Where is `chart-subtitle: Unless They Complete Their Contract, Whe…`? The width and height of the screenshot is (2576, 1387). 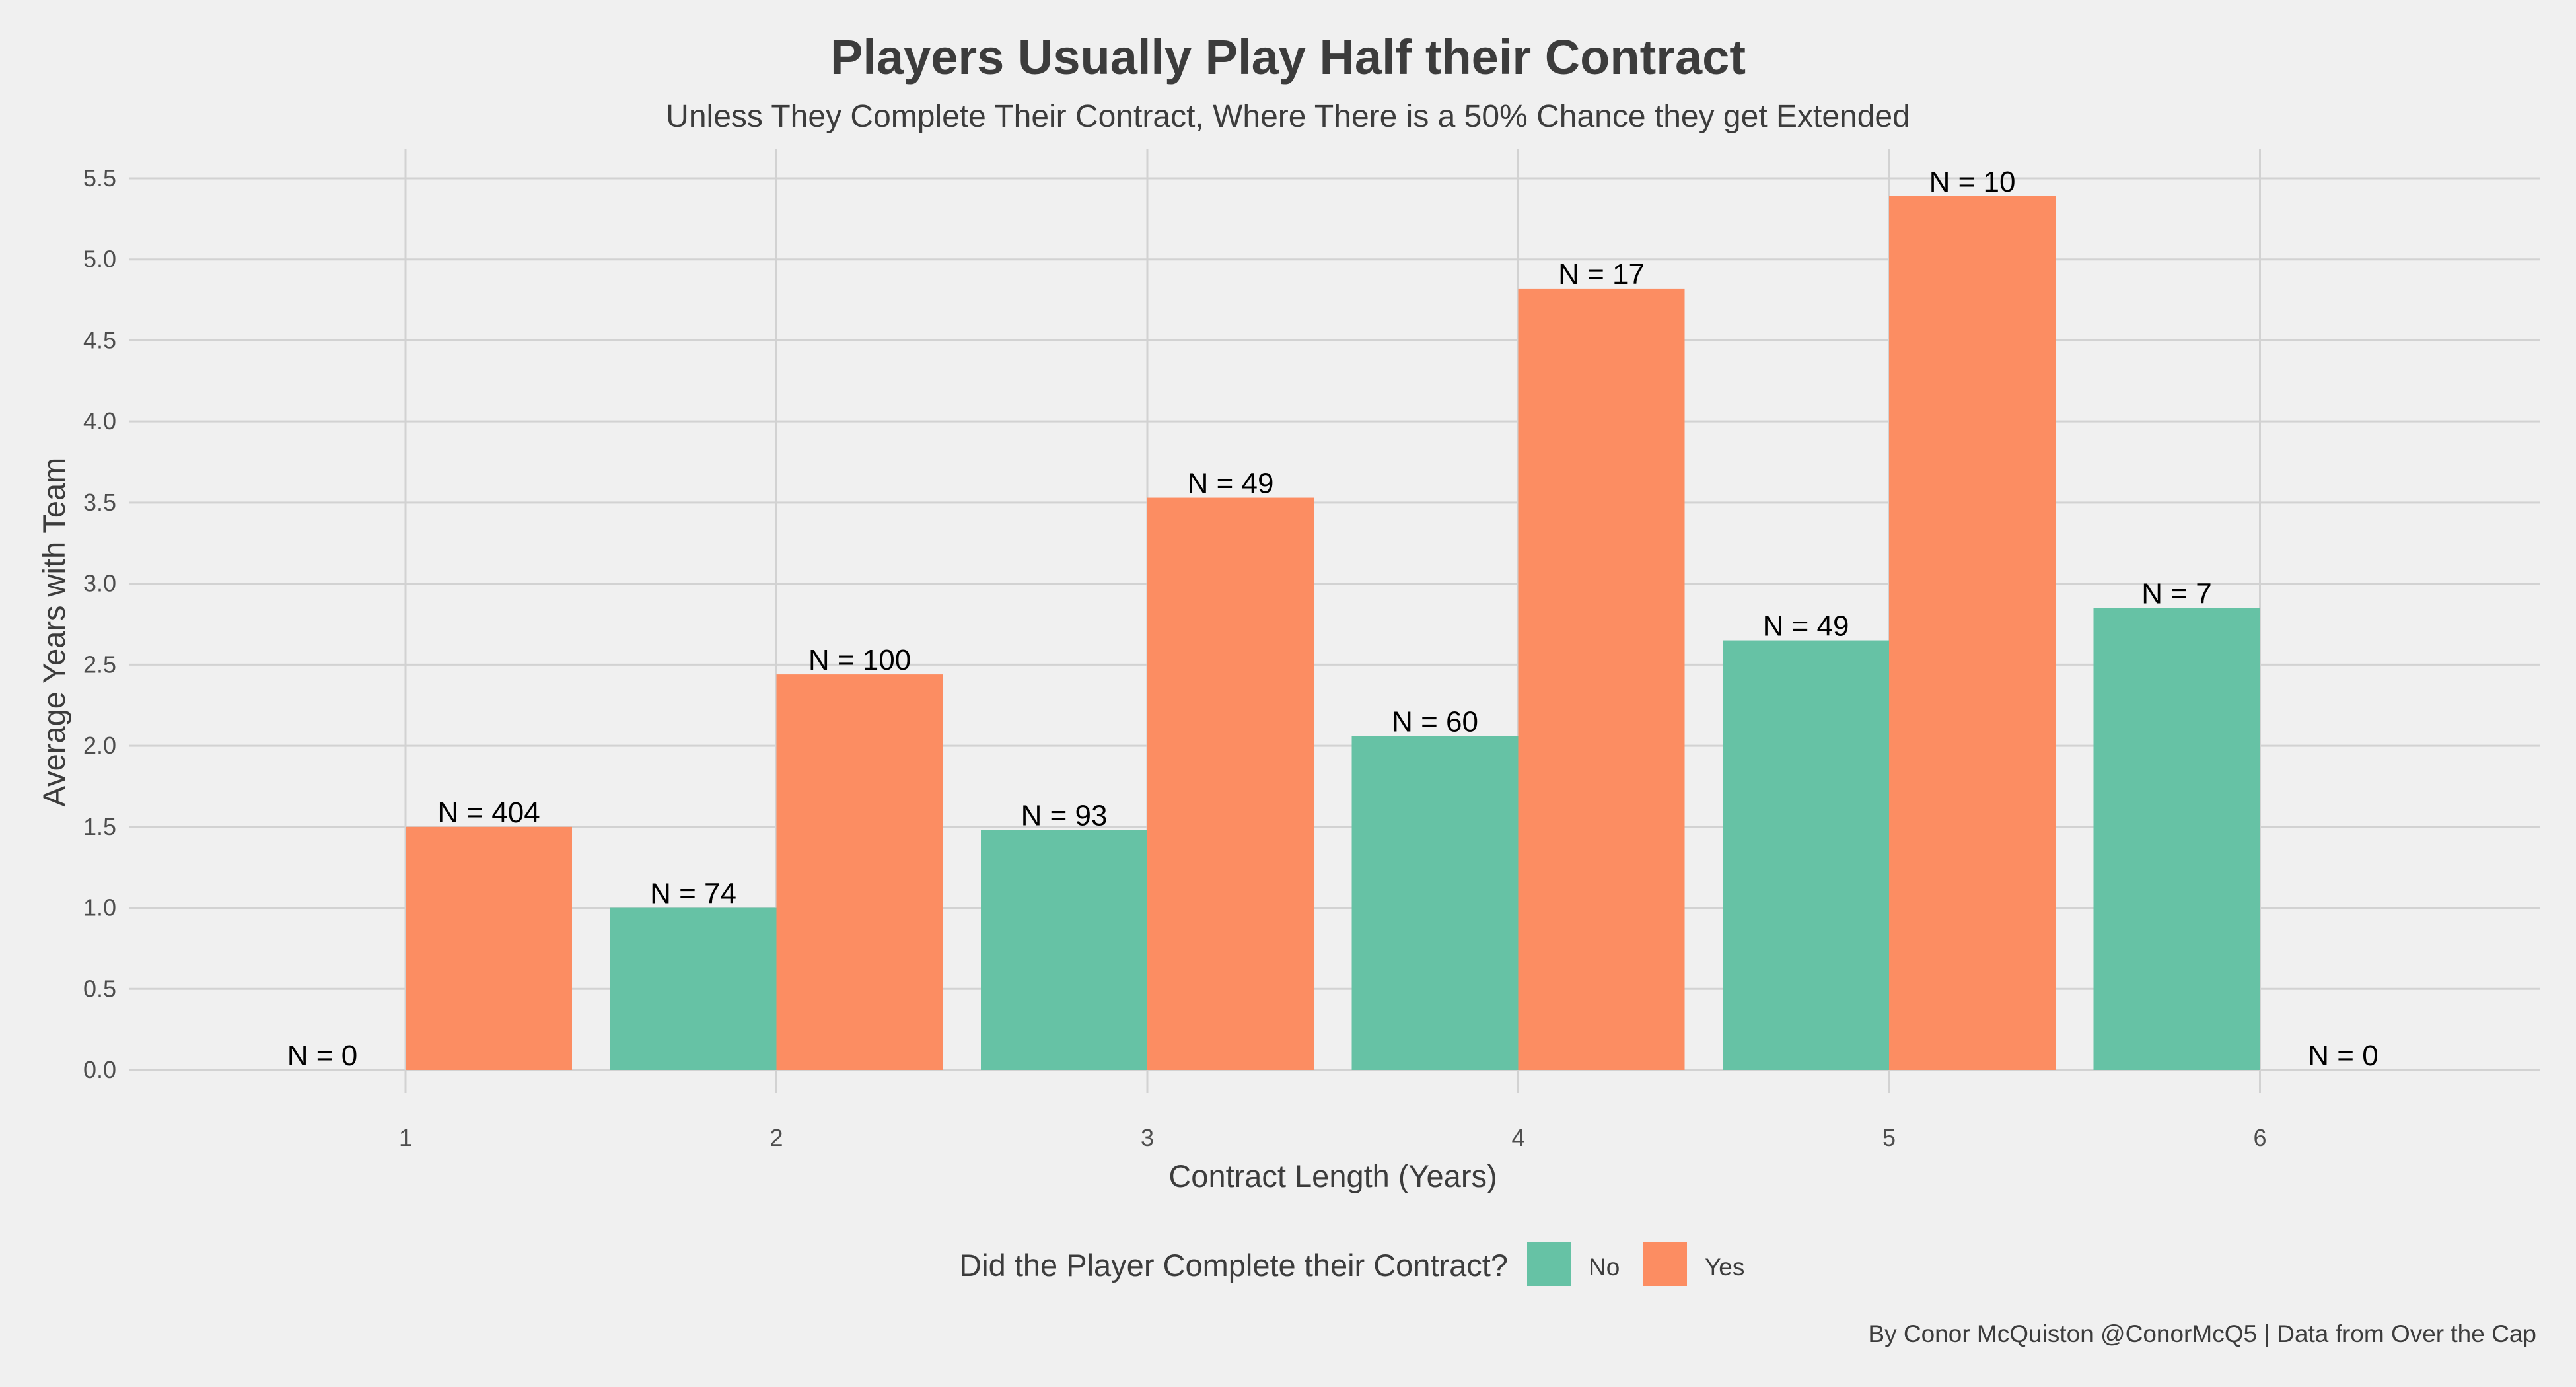 chart-subtitle: Unless They Complete Their Contract, Whe… is located at coordinates (1288, 116).